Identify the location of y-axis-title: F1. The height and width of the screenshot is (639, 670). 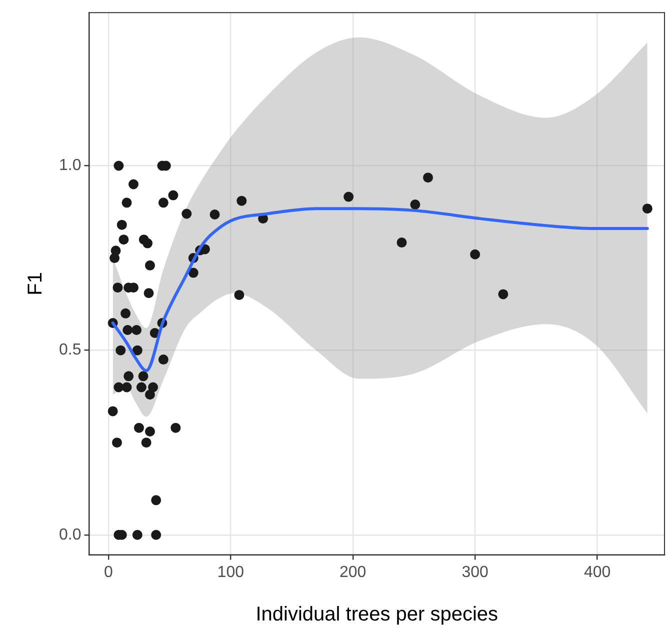
(35, 284).